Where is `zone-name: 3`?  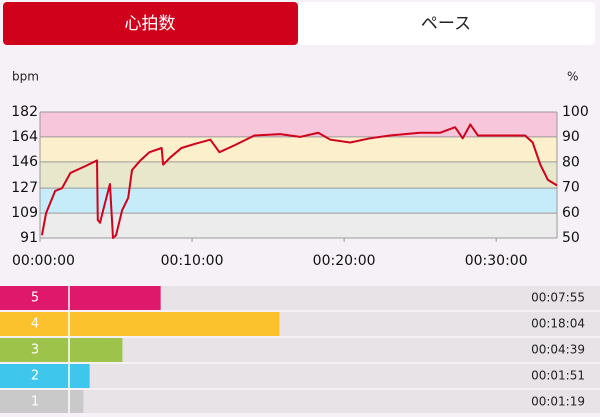 zone-name: 3 is located at coordinates (35, 350).